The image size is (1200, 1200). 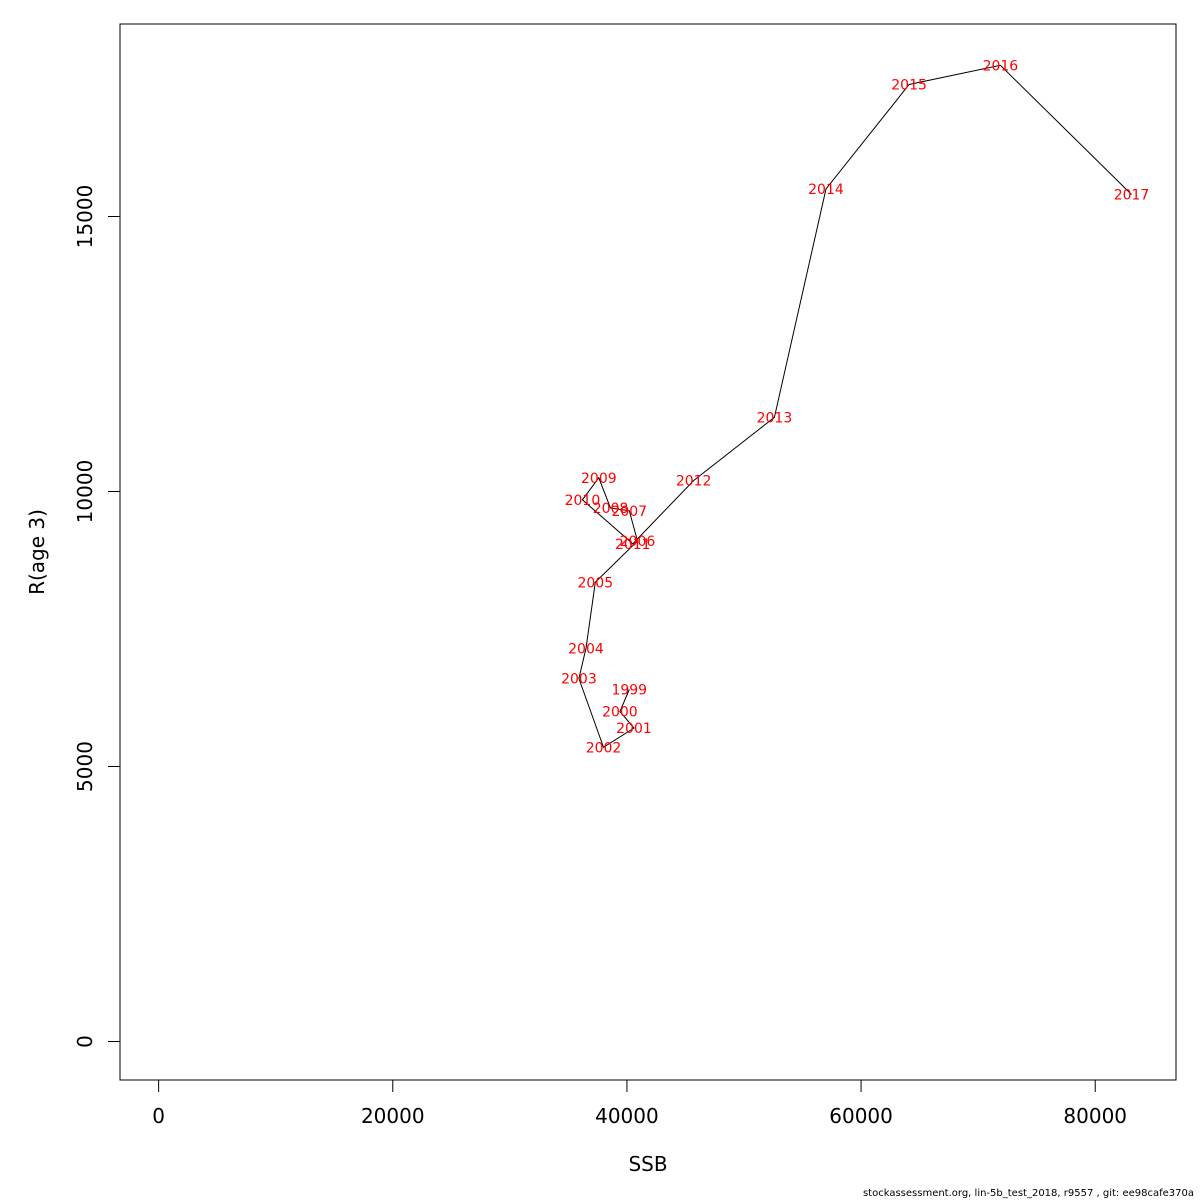 What do you see at coordinates (599, 479) in the screenshot?
I see `point-year-2009: 2009` at bounding box center [599, 479].